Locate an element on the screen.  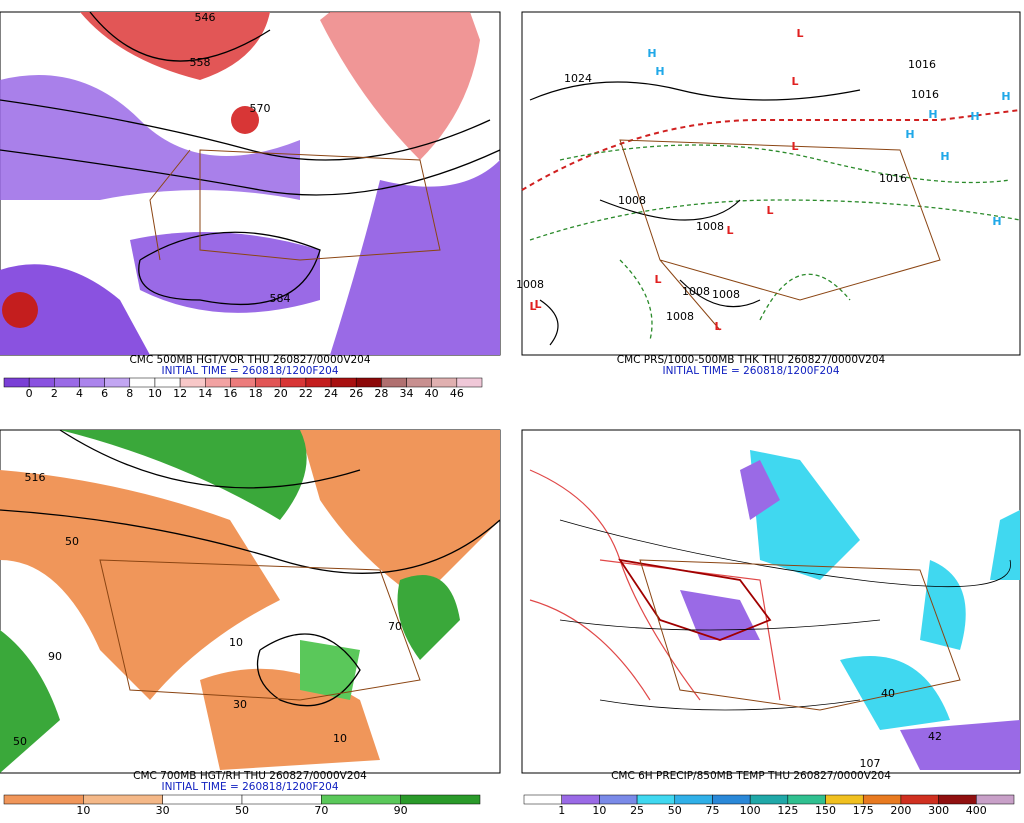
contour-label: 516 is located at coordinates (35, 477).